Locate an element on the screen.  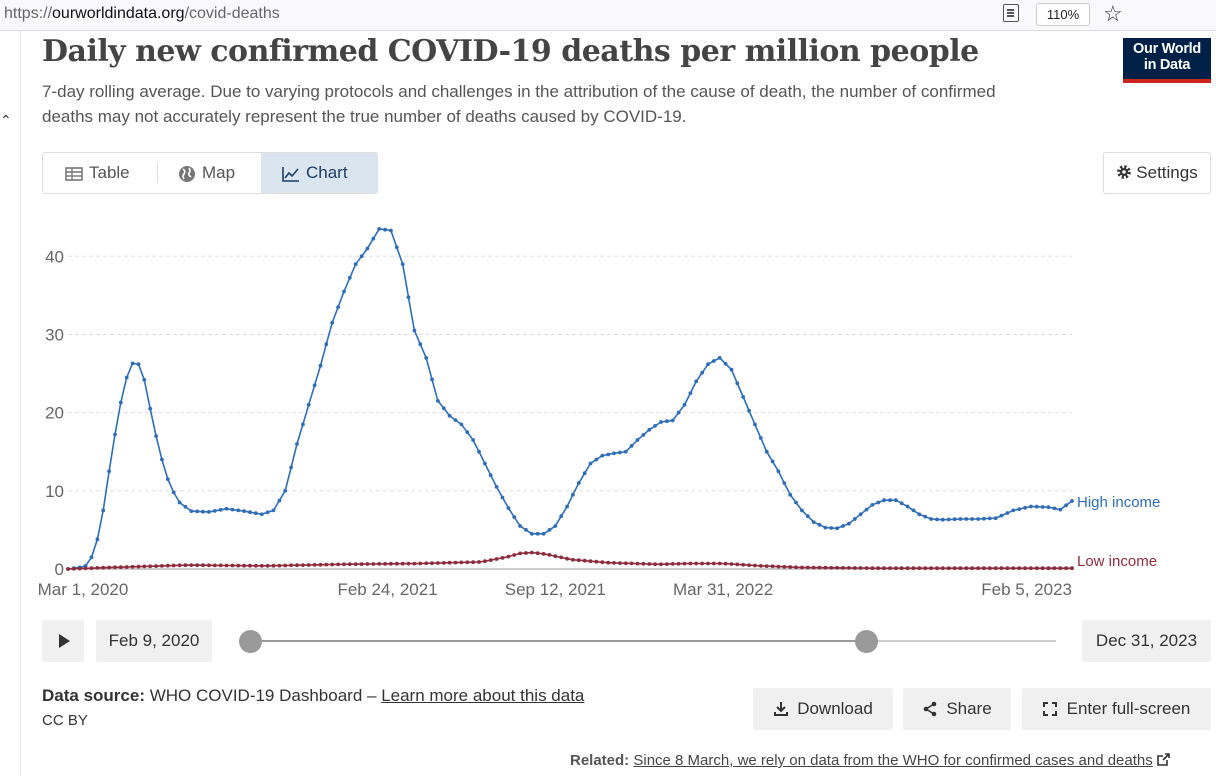
settings-button: Settings is located at coordinates (1157, 173).